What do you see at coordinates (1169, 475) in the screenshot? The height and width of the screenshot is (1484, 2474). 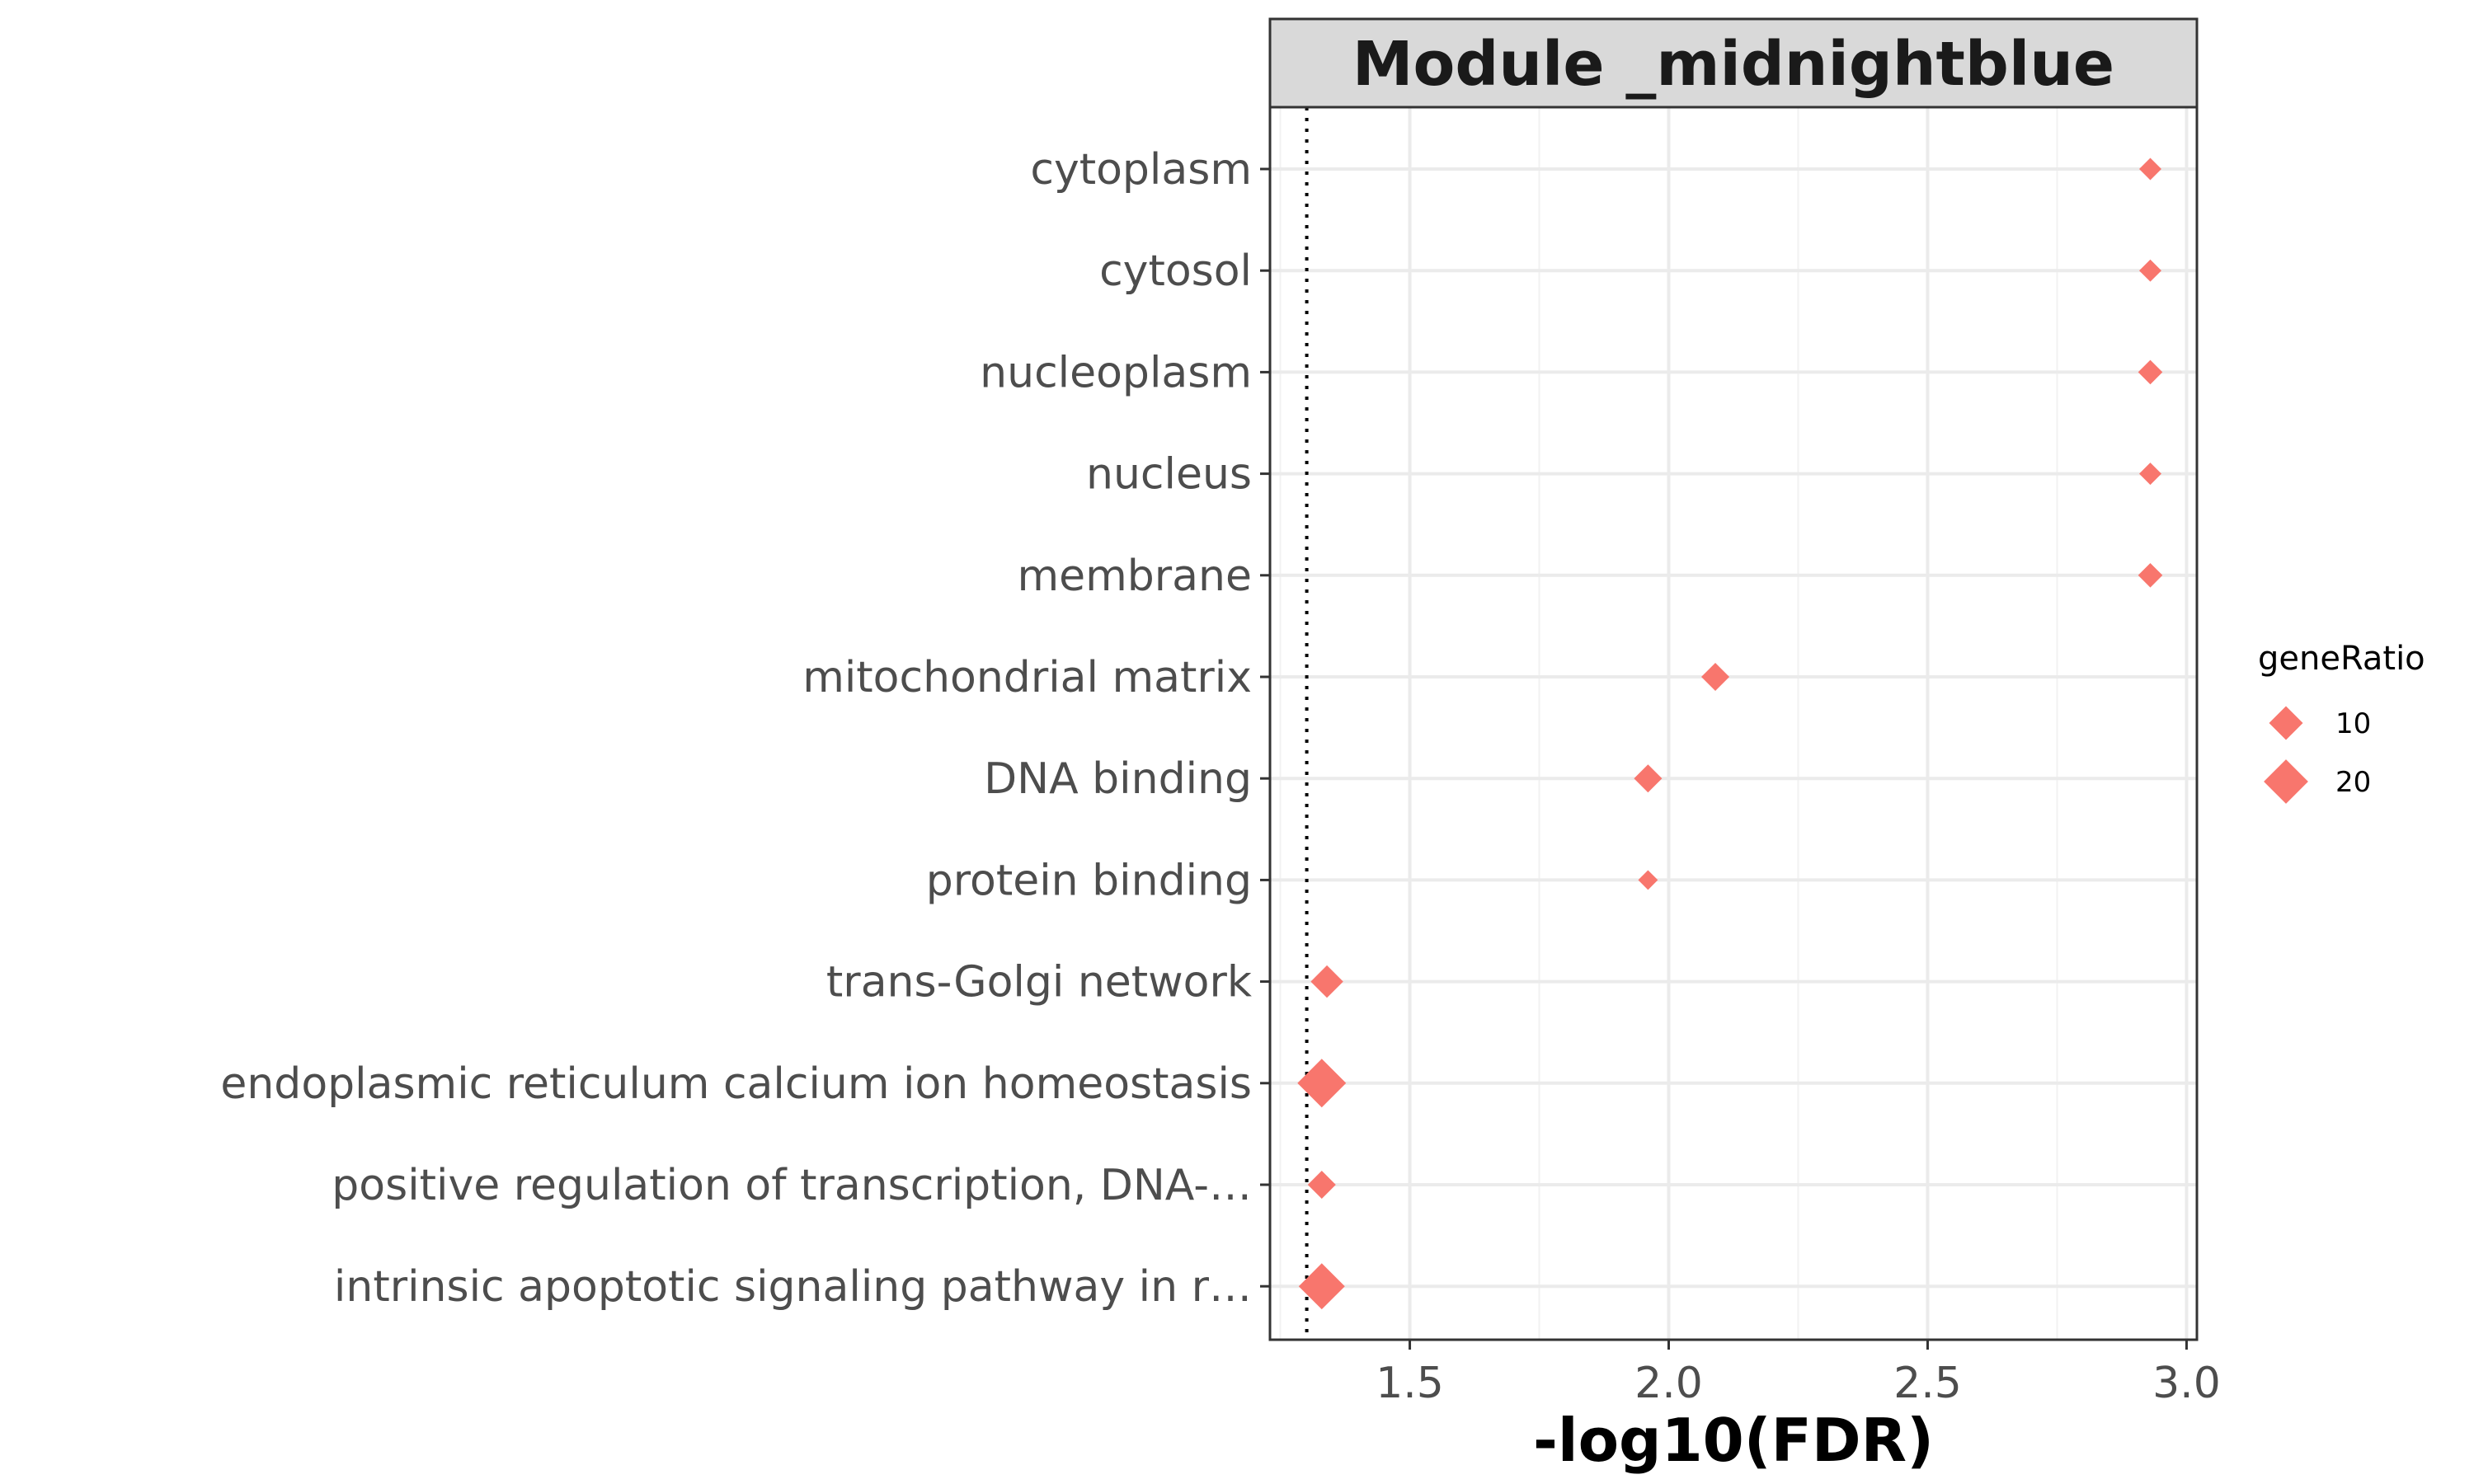 I see `category-label-3: nucleus` at bounding box center [1169, 475].